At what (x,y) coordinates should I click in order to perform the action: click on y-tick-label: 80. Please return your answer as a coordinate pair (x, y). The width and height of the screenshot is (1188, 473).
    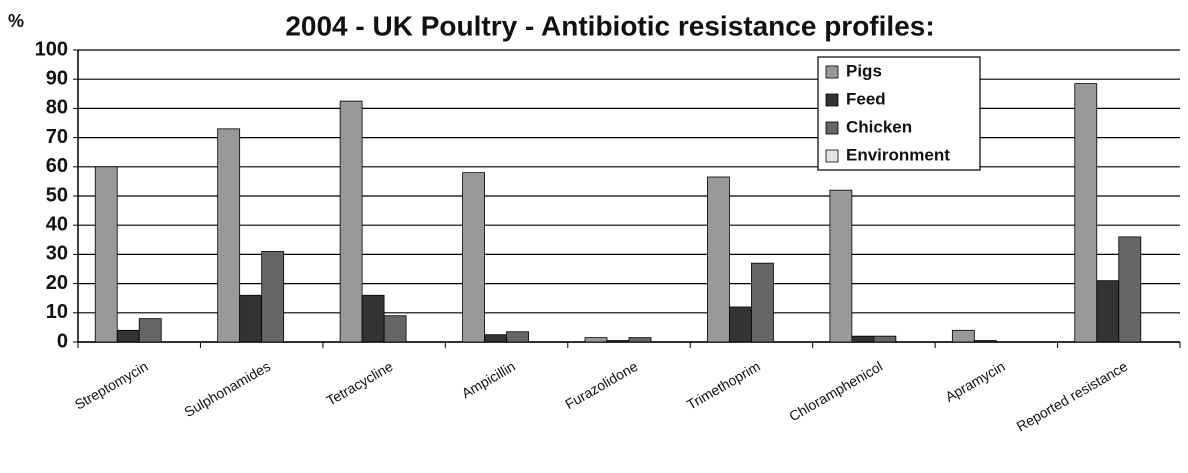
    Looking at the image, I should click on (57, 108).